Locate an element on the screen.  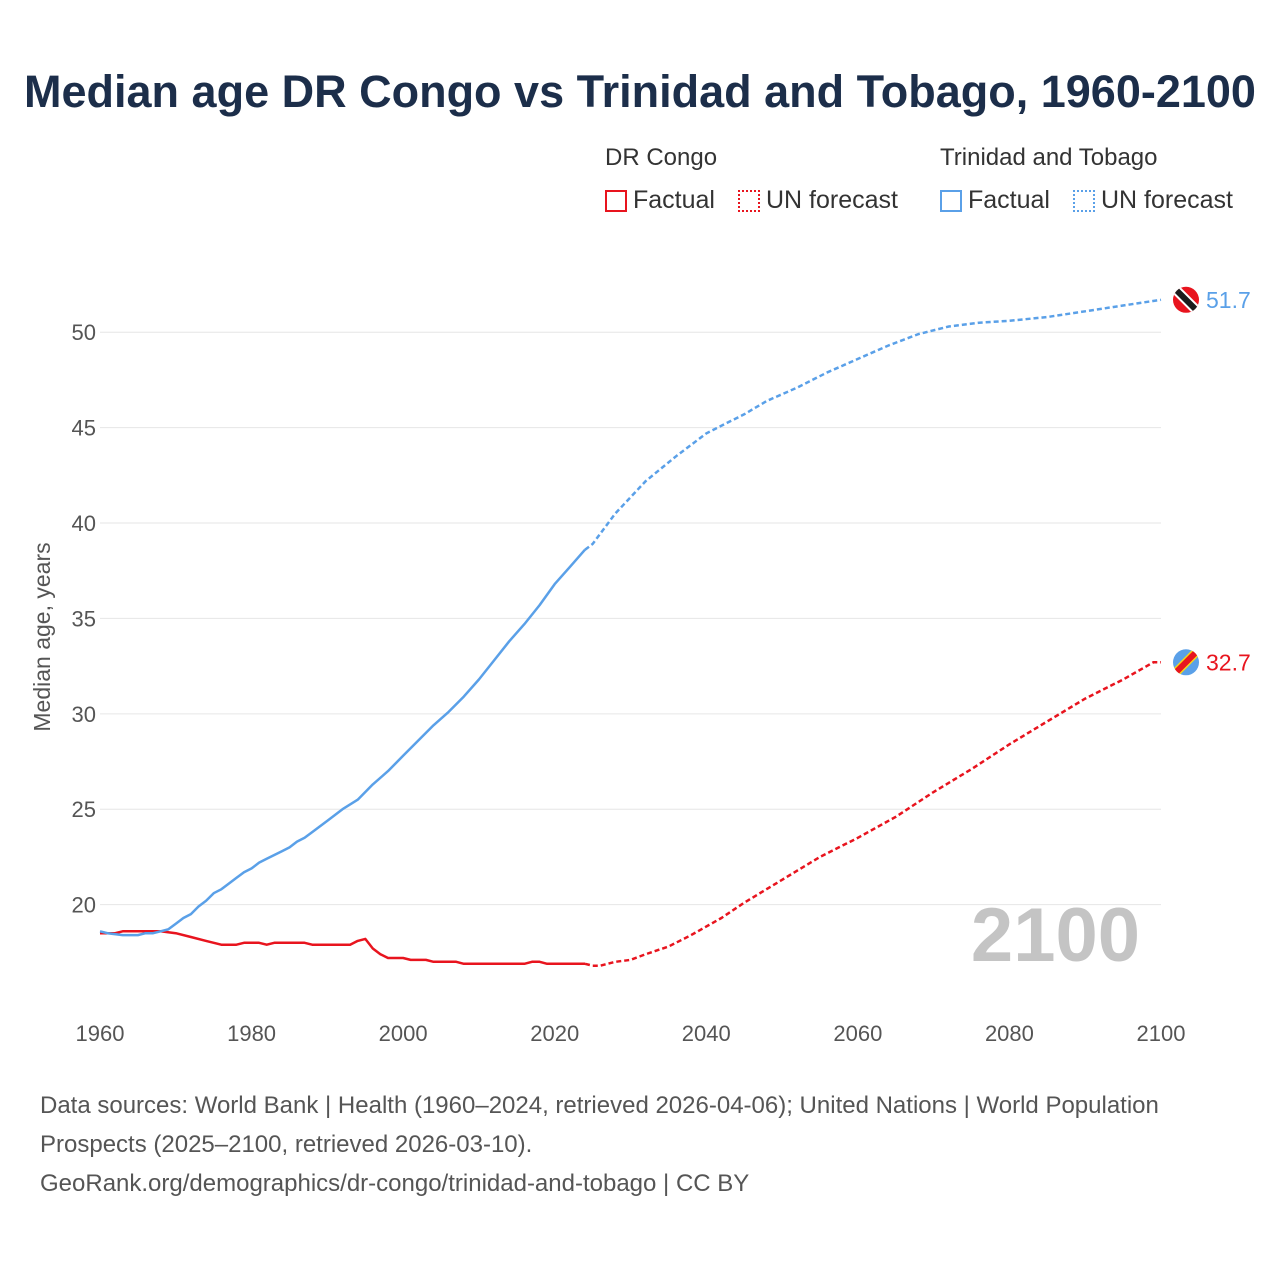
x-tick-label: 2000 is located at coordinates (403, 1033).